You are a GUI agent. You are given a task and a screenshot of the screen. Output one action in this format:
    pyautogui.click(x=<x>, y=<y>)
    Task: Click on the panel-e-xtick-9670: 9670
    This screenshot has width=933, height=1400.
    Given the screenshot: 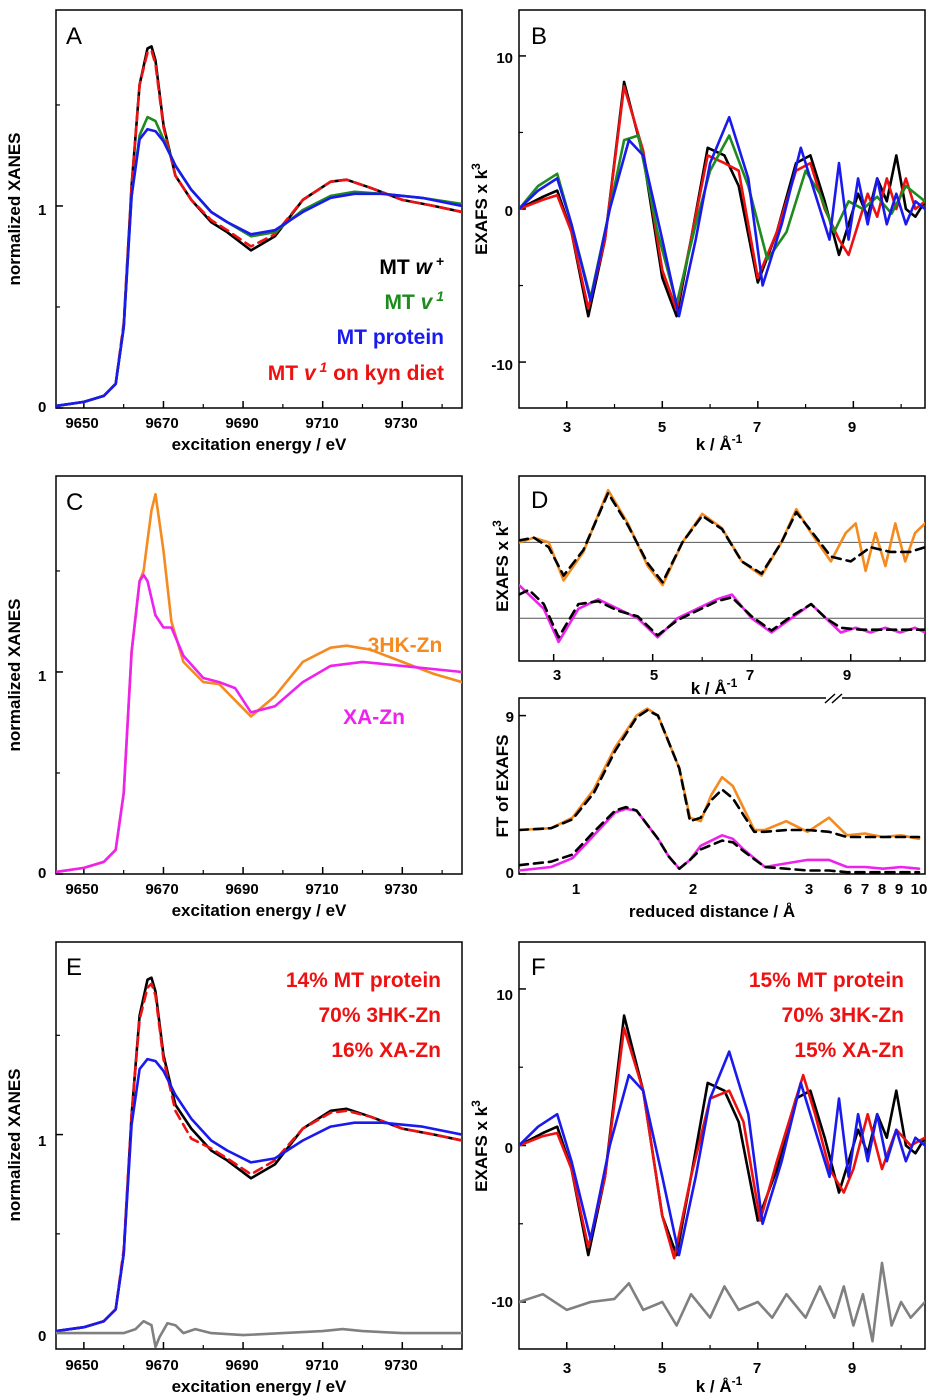 What is the action you would take?
    pyautogui.click(x=161, y=1365)
    